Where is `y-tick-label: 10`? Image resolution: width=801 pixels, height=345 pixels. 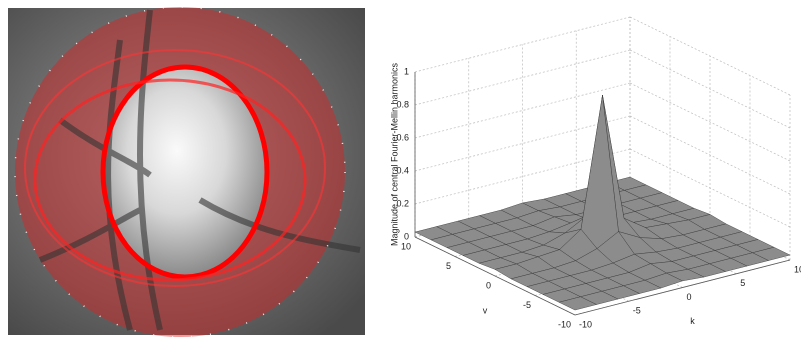 y-tick-label: 10 is located at coordinates (406, 246).